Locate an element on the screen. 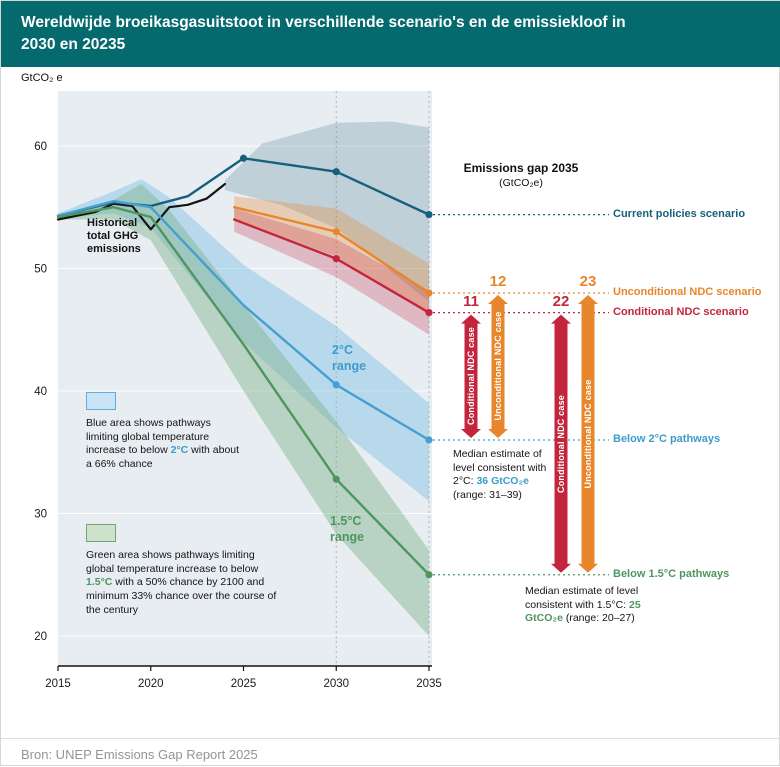 This screenshot has height=767, width=780. legend-text-2c-post: with about a 66% chance is located at coordinates (163, 457).